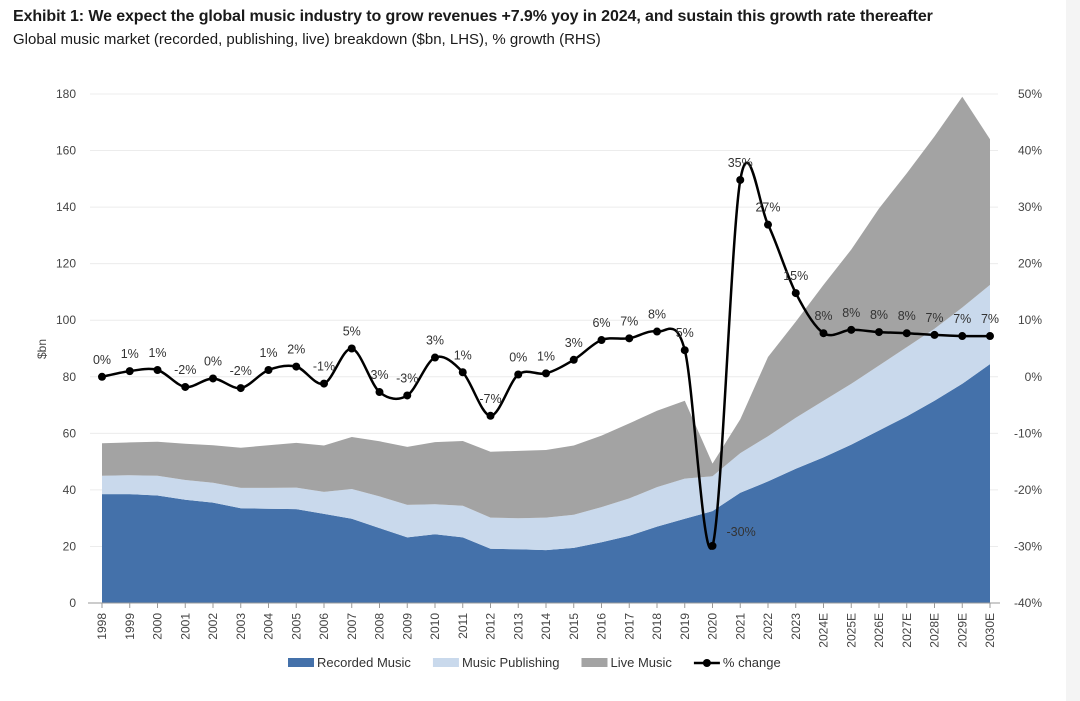 Image resolution: width=1080 pixels, height=701 pixels. I want to click on growth-data-label: 5%, so click(685, 333).